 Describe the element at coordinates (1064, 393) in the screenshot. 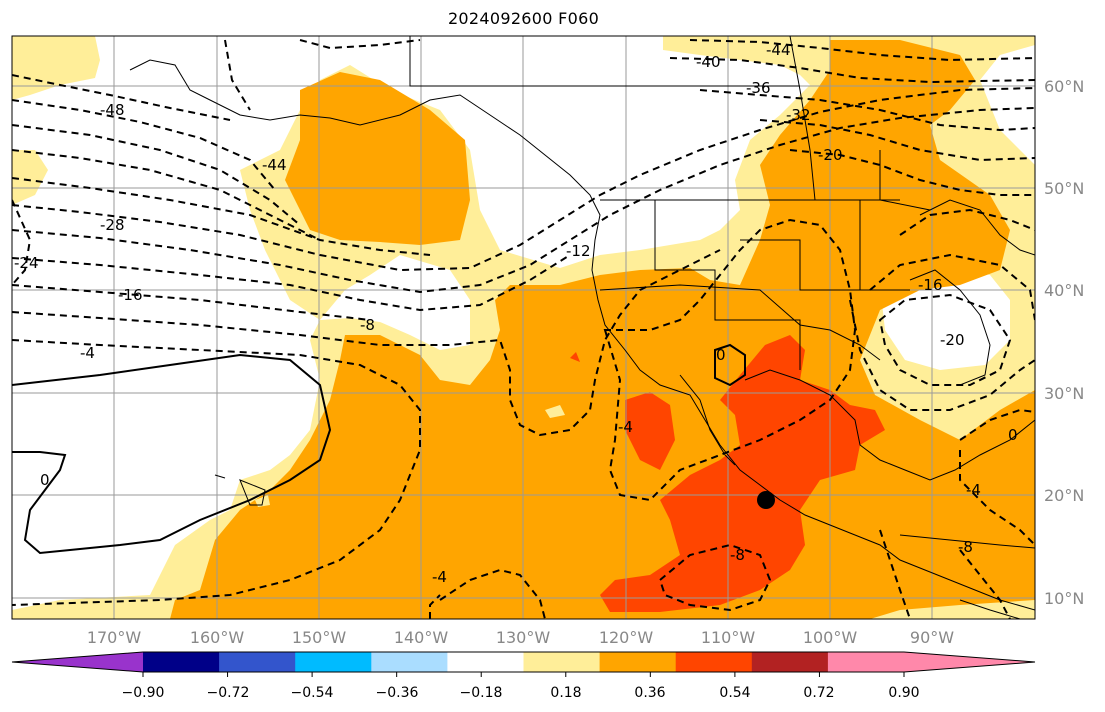

I see `lat-label: 30°N` at that location.